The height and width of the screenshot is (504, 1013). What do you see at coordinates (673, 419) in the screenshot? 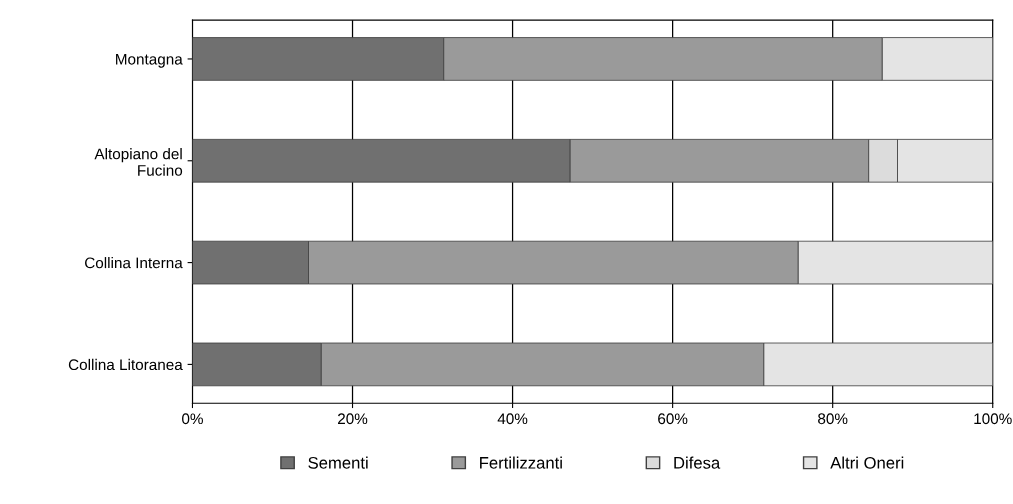
I see `x-tick-label: 60%` at bounding box center [673, 419].